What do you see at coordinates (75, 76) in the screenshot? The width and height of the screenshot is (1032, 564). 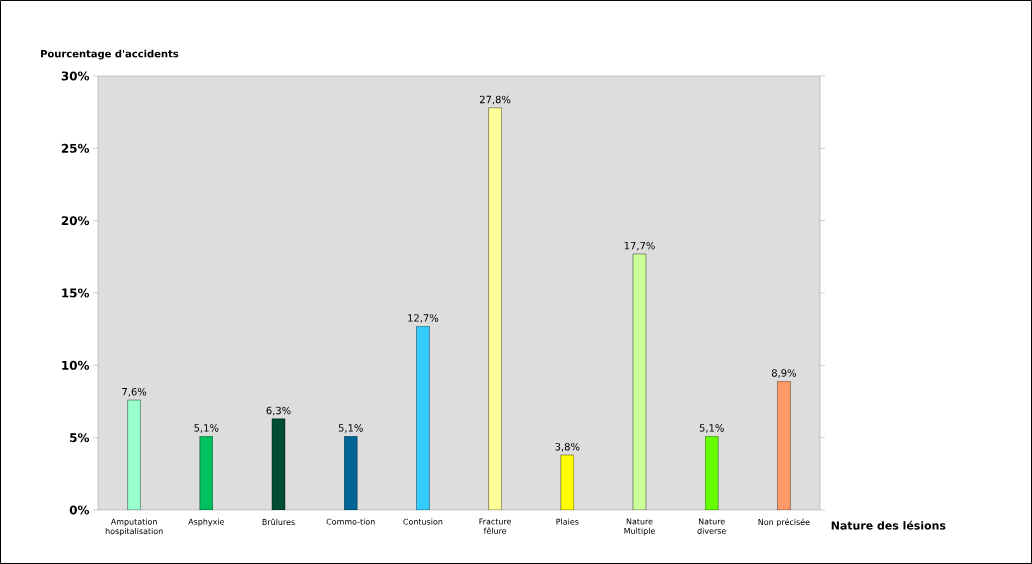 I see `y-tick-label: 30%` at bounding box center [75, 76].